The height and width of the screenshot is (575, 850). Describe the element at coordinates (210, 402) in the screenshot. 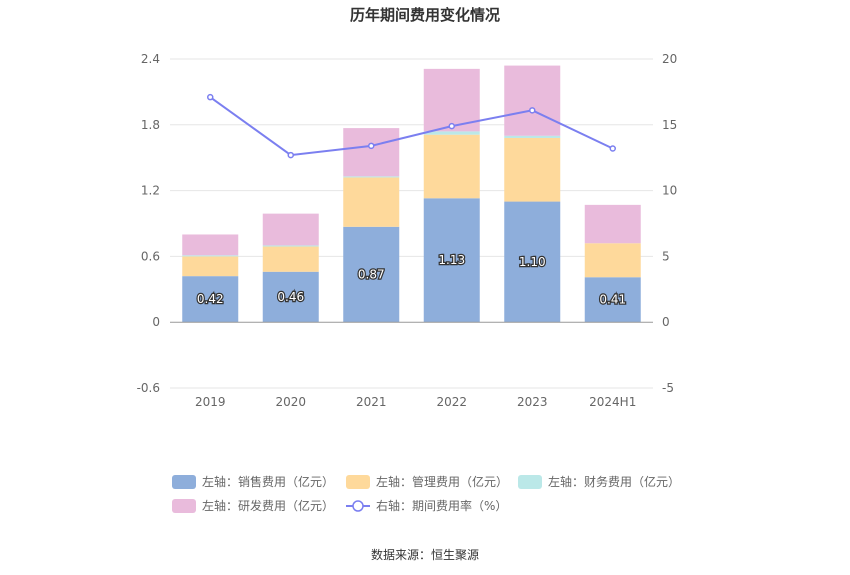

I see `x-axis-tick-label: 2019` at that location.